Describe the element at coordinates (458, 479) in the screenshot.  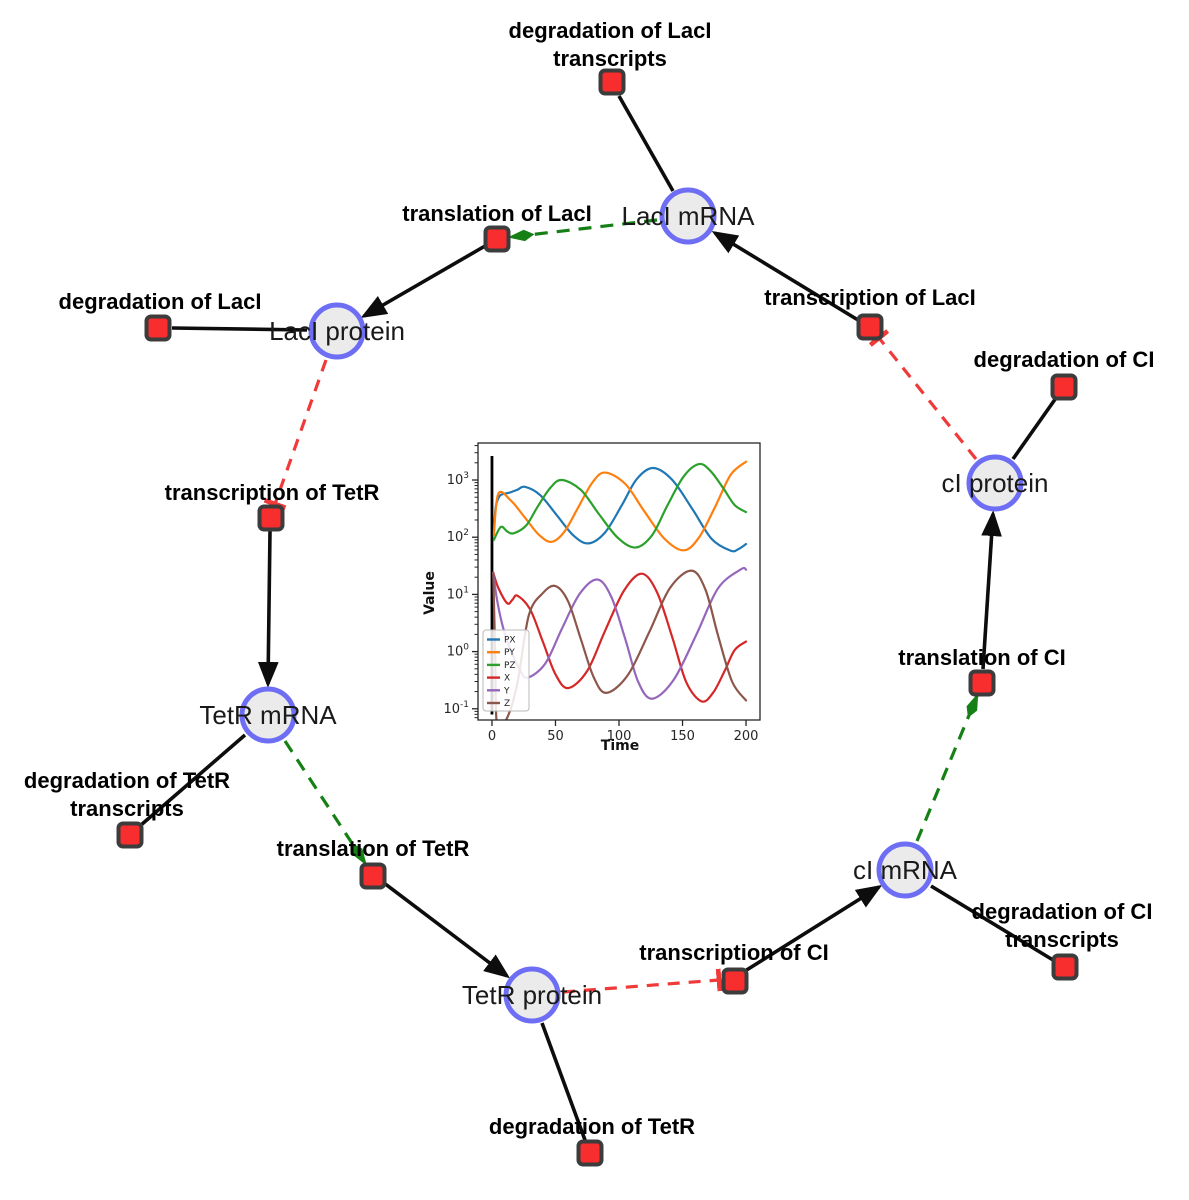
I see `y-tick-label: 10³` at that location.